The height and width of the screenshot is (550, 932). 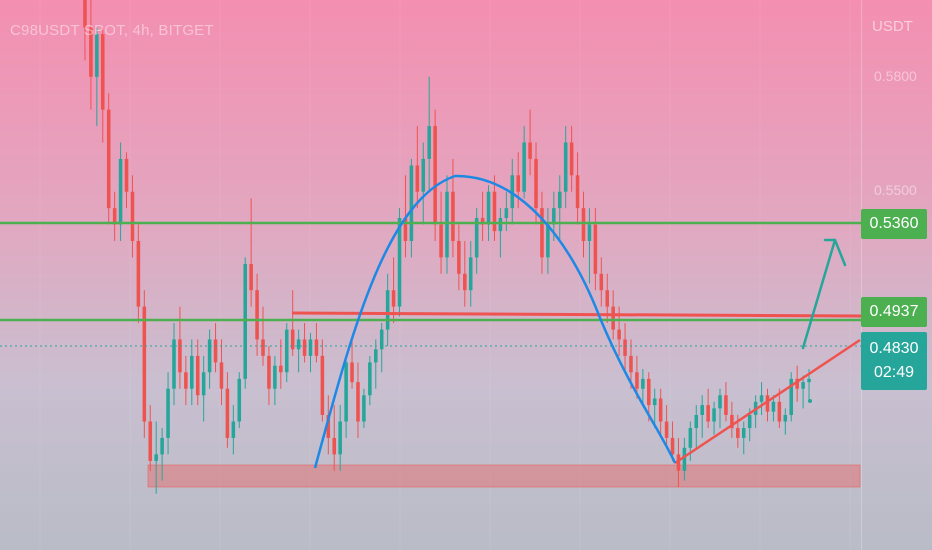 What do you see at coordinates (894, 312) in the screenshot?
I see `price-tag-resistance-lower: 0.4937` at bounding box center [894, 312].